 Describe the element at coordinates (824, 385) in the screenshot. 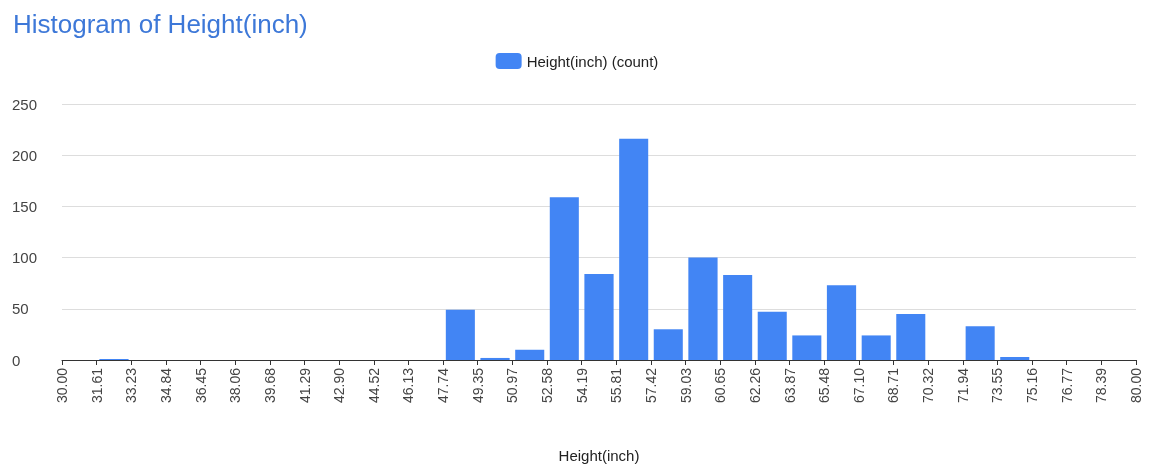

I see `x-tick-label: 65.48` at that location.